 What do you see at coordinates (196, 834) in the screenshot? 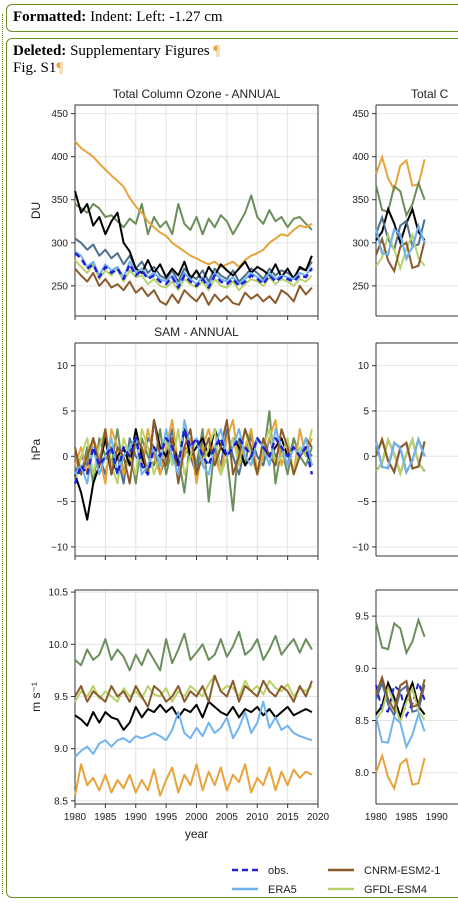
I see `x-axis-label: year` at bounding box center [196, 834].